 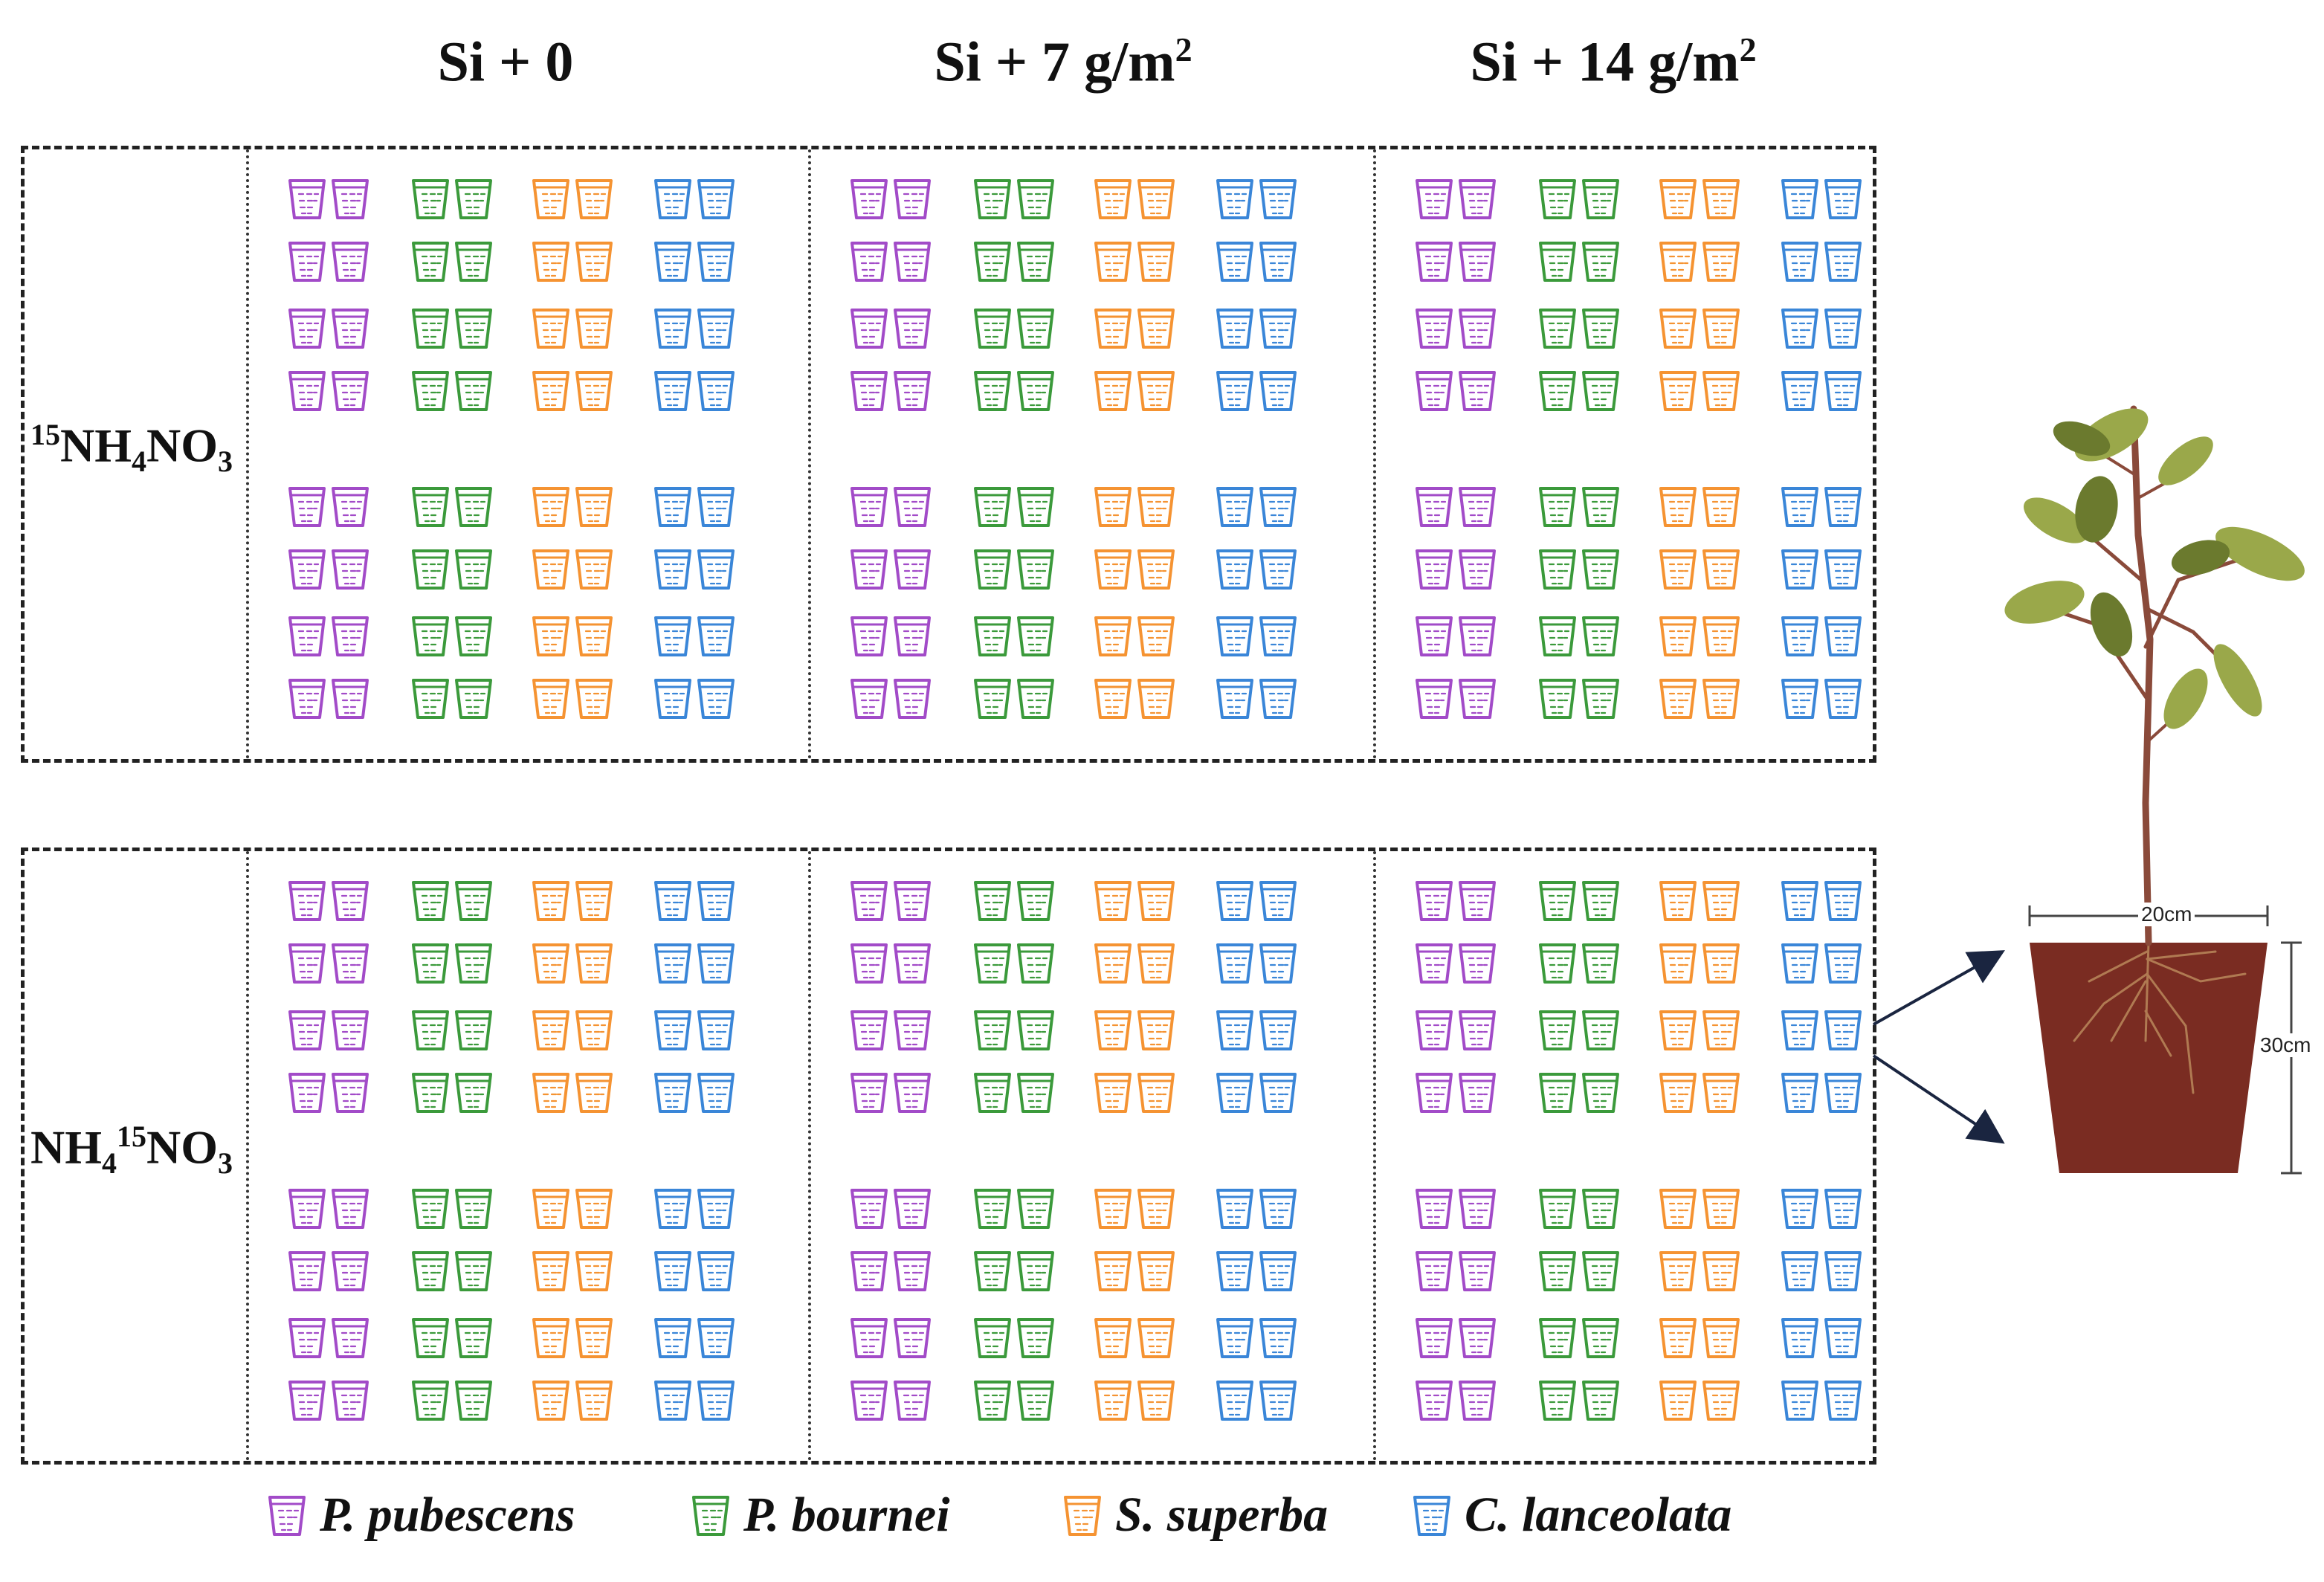 I want to click on row-label-15nh4no3: 15NH4NO3, so click(x=131, y=449).